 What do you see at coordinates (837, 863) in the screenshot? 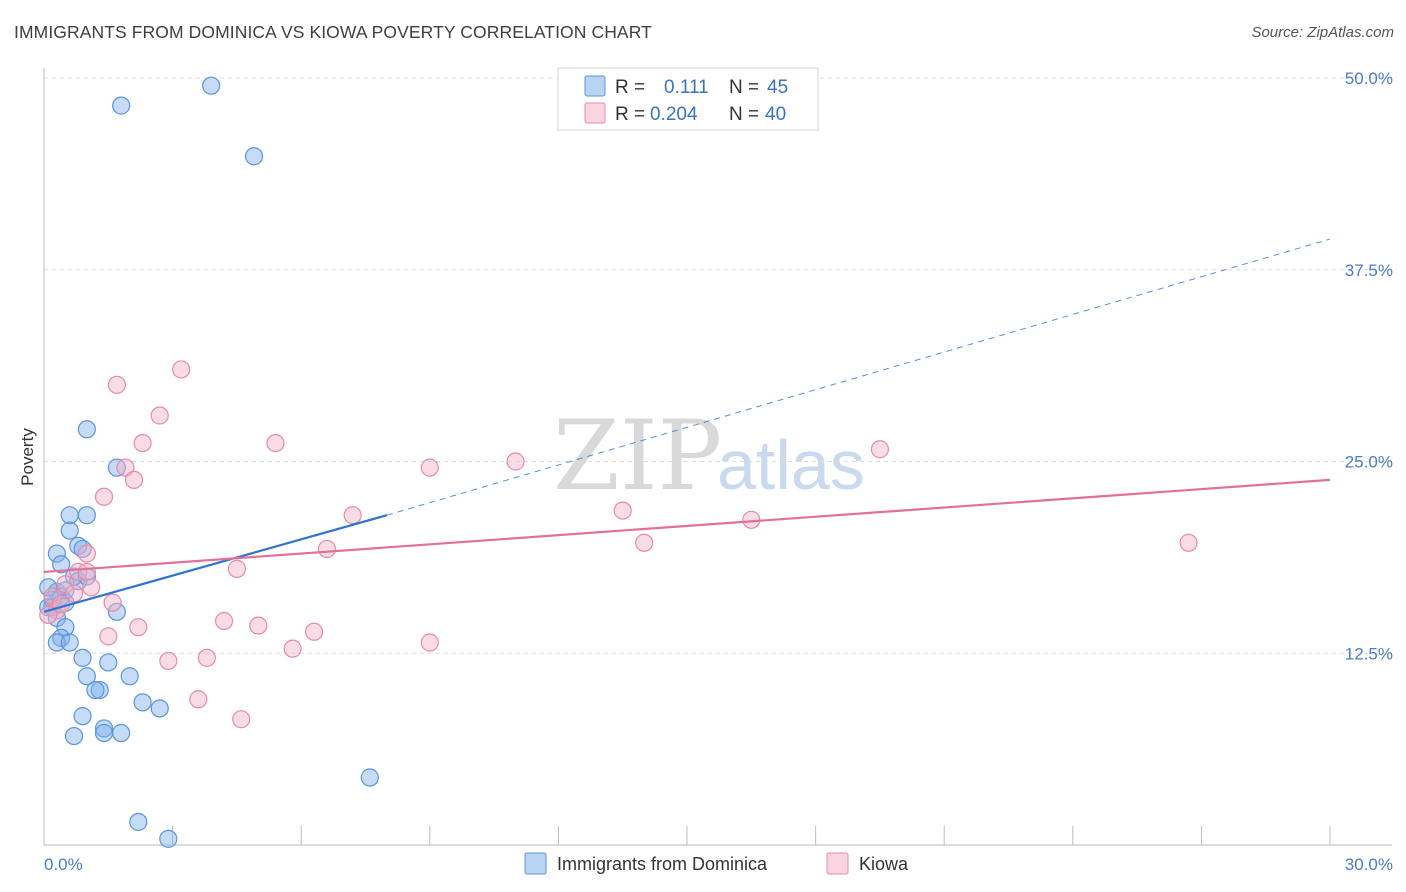
I see `bottom-legend-swatch-kiowa` at bounding box center [837, 863].